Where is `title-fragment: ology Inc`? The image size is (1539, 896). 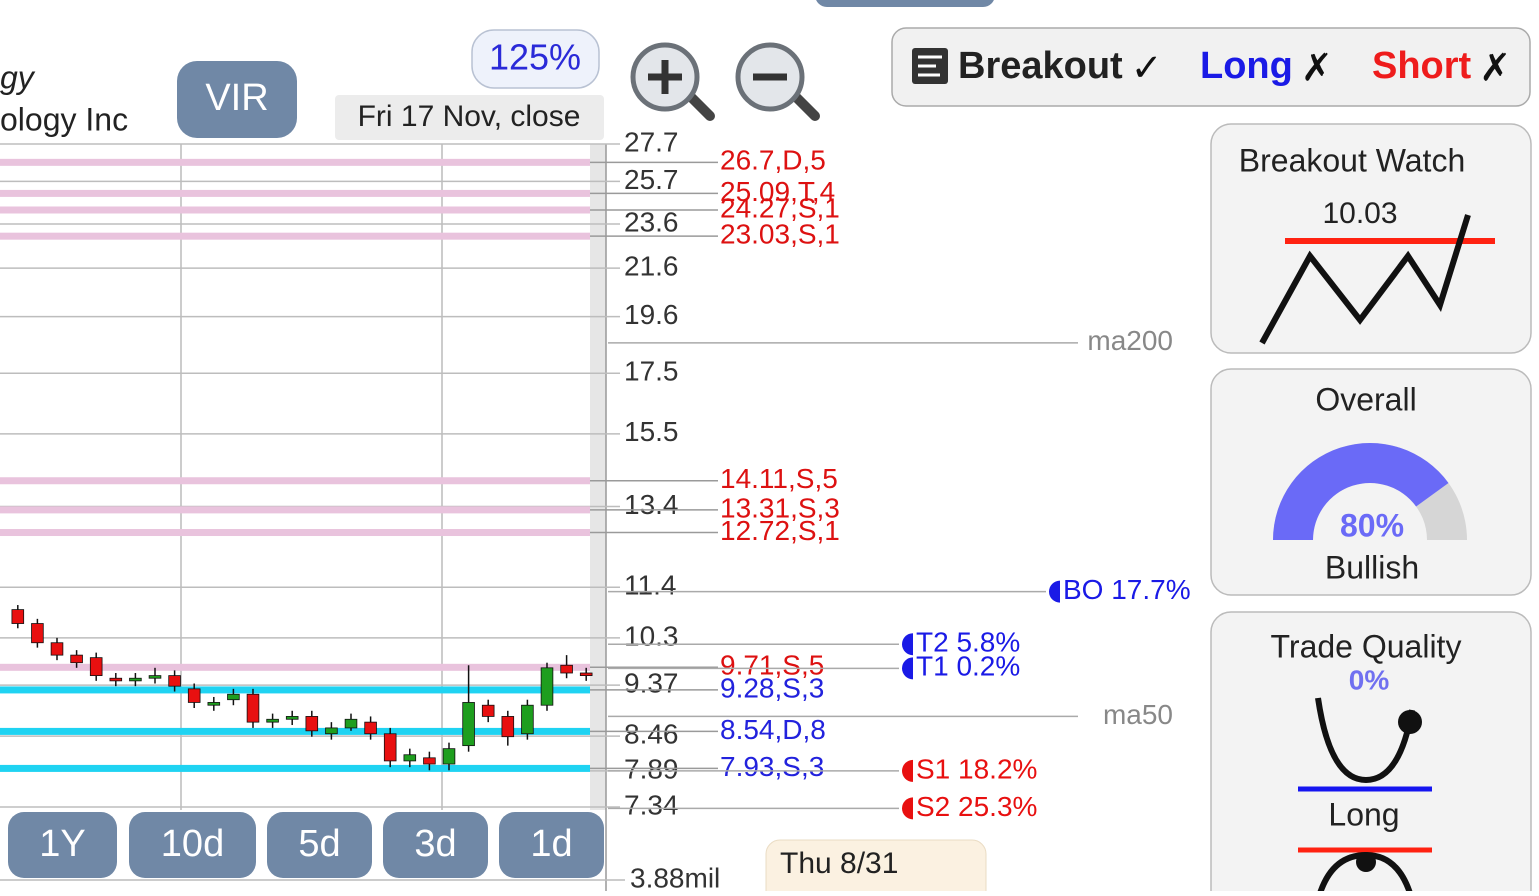 title-fragment: ology Inc is located at coordinates (64, 119).